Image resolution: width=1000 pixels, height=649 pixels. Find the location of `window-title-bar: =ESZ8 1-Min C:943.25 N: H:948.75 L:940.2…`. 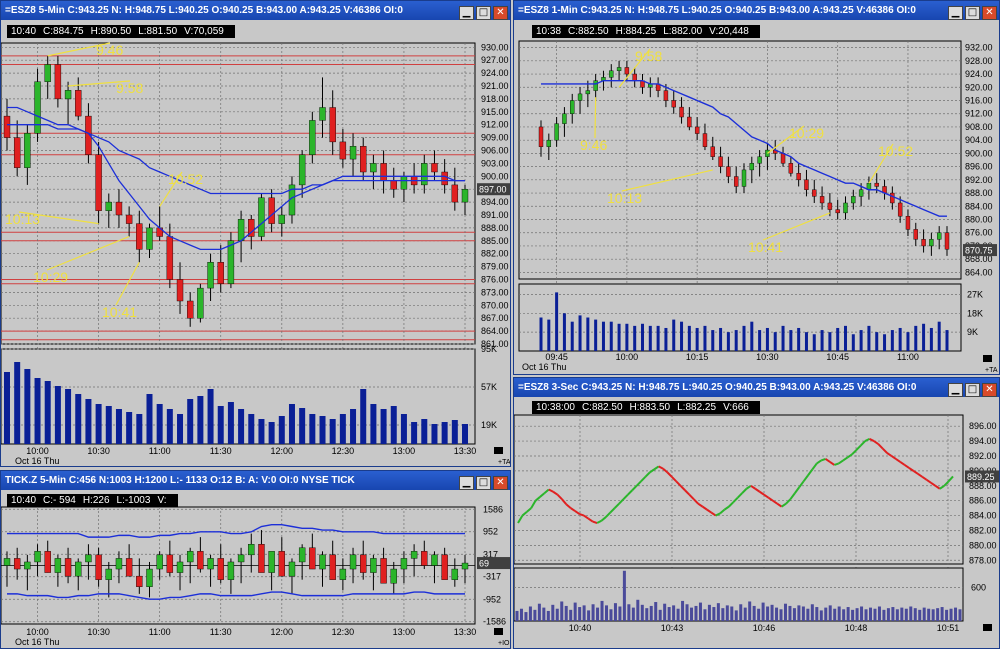

window-title-bar: =ESZ8 1-Min C:943.25 N: H:948.75 L:940.2… is located at coordinates (756, 10).